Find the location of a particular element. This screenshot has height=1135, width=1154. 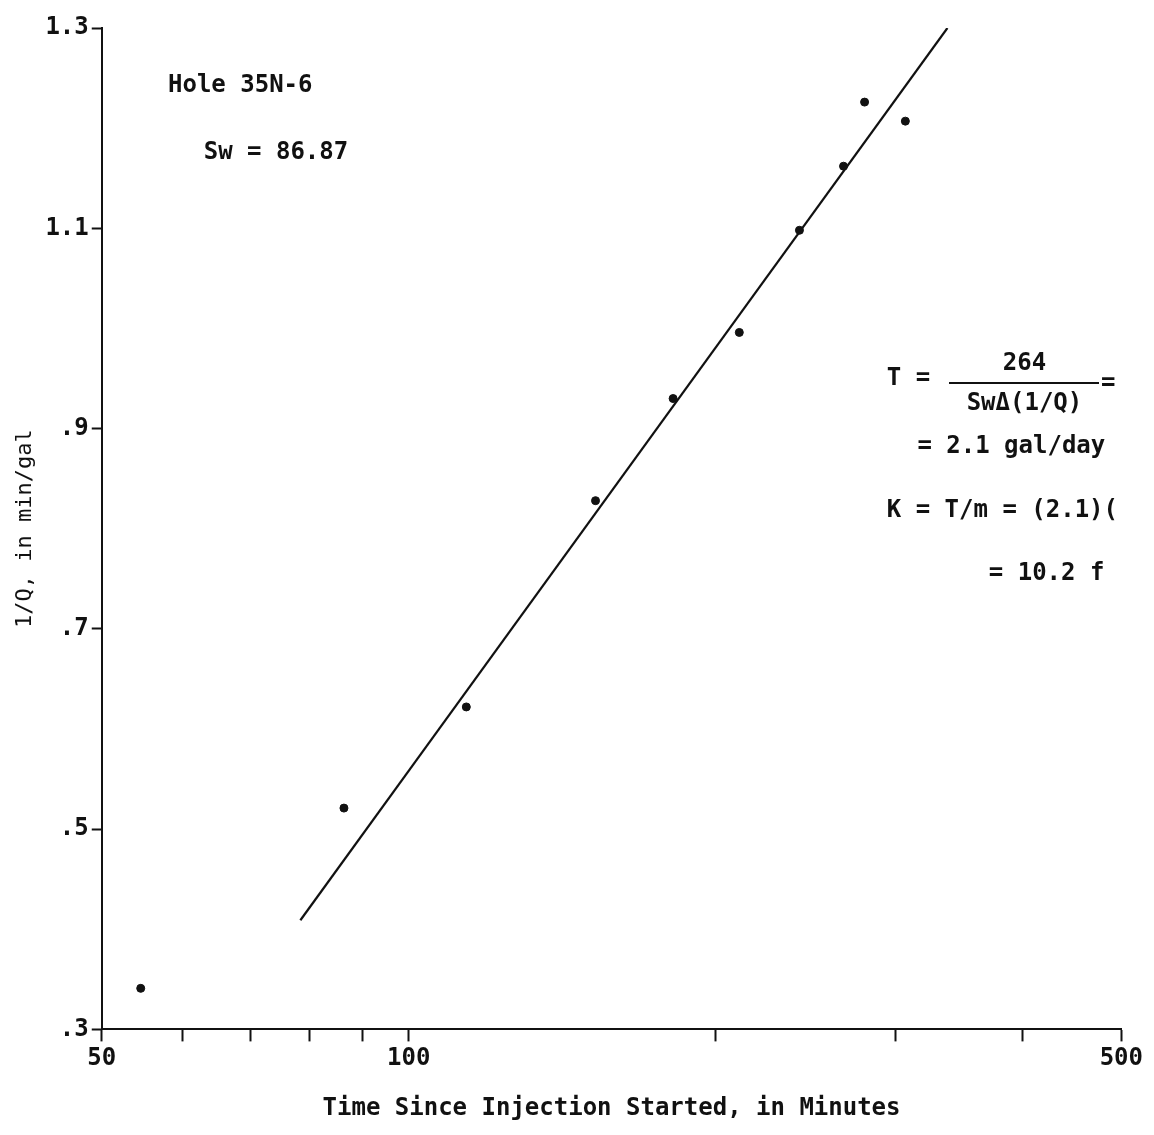

y-tick-label: .3 is located at coordinates (74, 1027).